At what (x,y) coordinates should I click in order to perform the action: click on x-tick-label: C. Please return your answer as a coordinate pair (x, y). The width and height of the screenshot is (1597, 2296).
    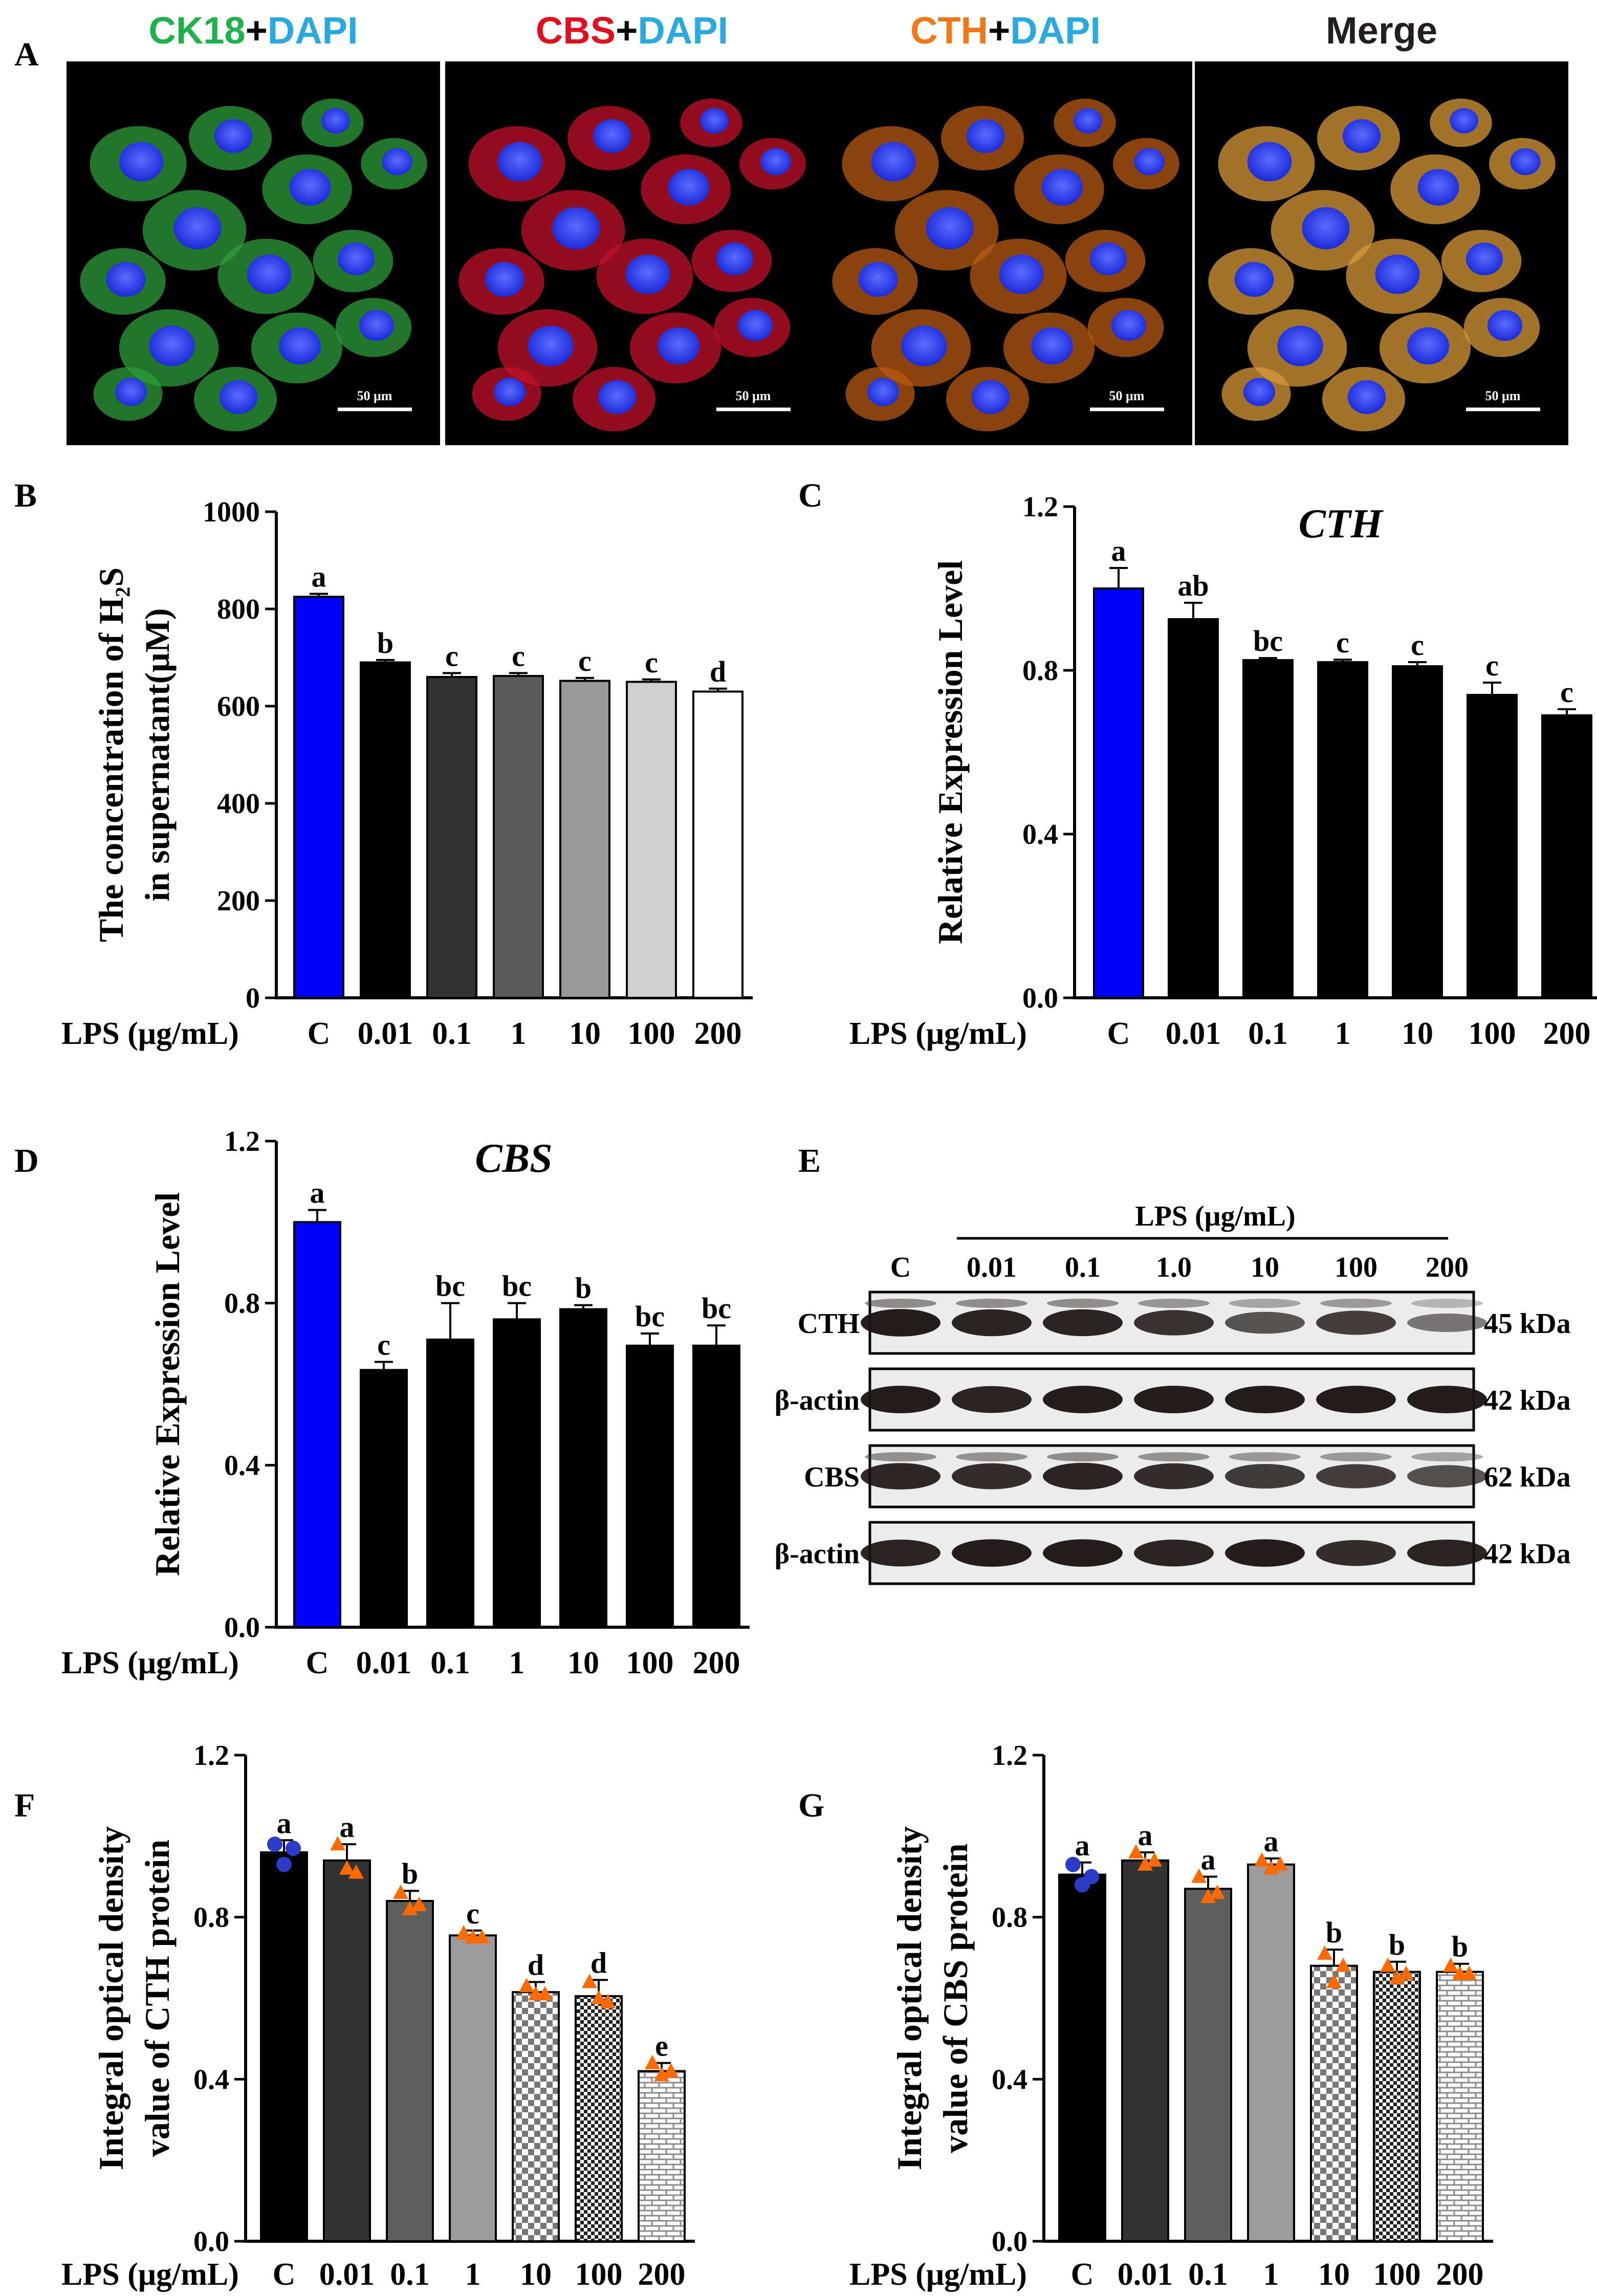
    Looking at the image, I should click on (319, 1033).